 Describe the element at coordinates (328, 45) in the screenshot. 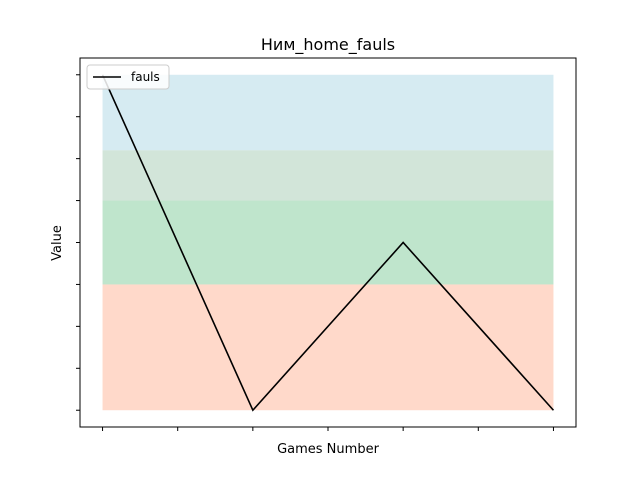

I see `chart-title: Ним_home_fauls` at that location.